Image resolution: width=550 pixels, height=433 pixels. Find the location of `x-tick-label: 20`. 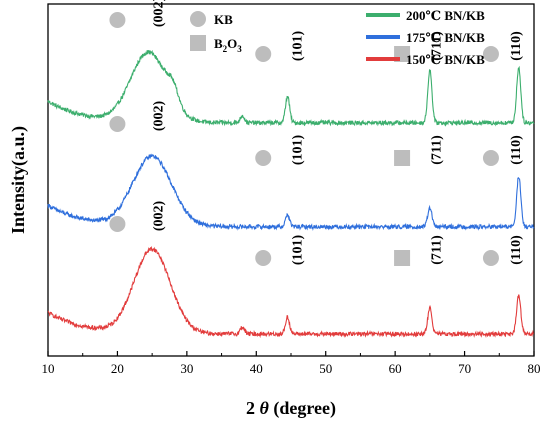

x-tick-label: 20 is located at coordinates (117, 368).